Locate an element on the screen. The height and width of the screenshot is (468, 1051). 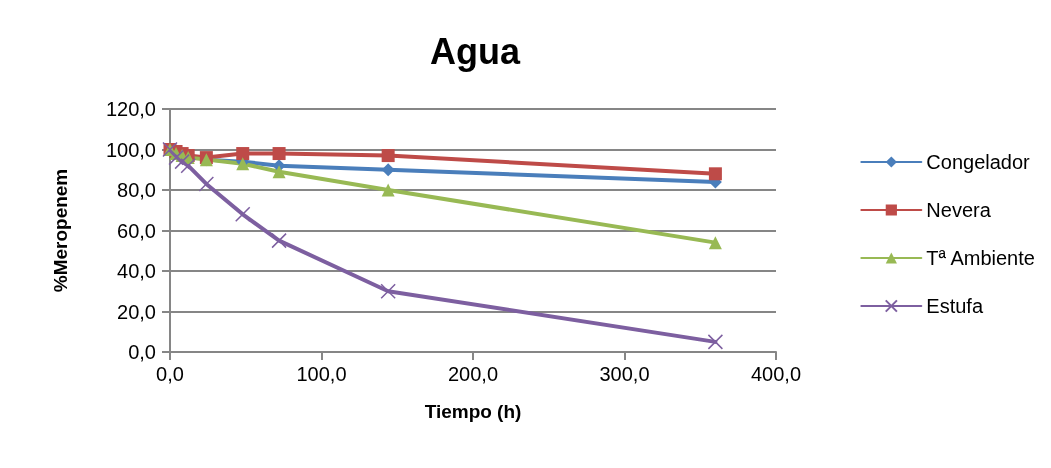
legend-label: Estufa is located at coordinates (955, 306).